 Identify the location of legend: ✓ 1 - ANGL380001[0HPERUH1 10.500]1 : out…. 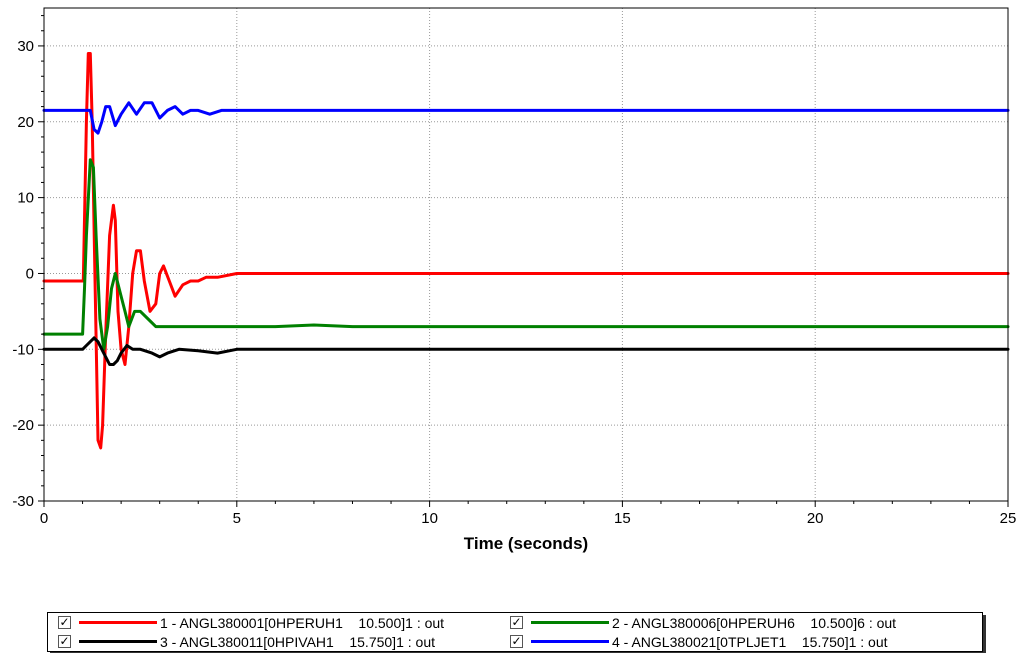
(515, 632).